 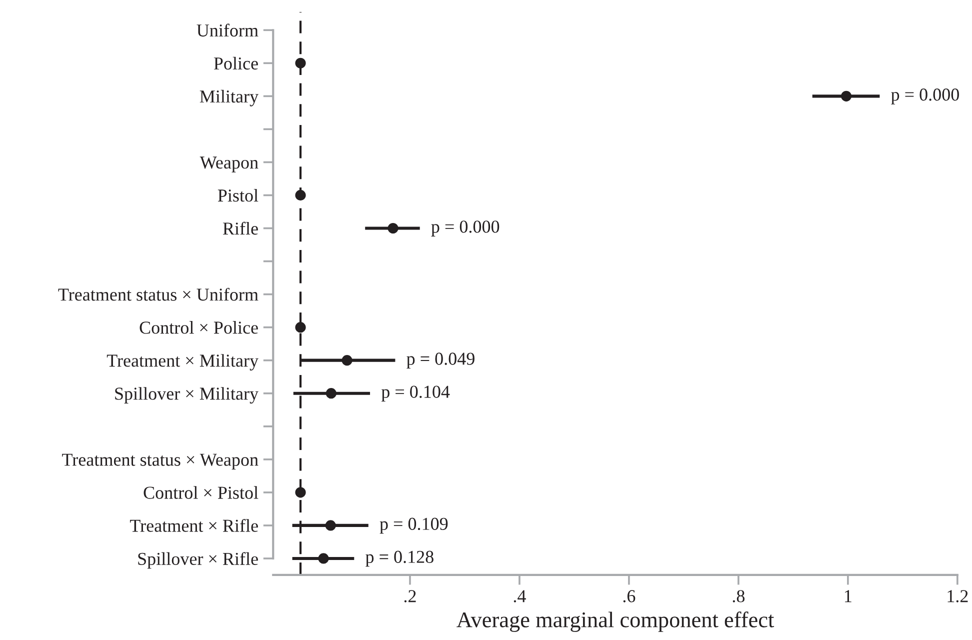 I want to click on y-tick-label: Weapon, so click(x=229, y=164).